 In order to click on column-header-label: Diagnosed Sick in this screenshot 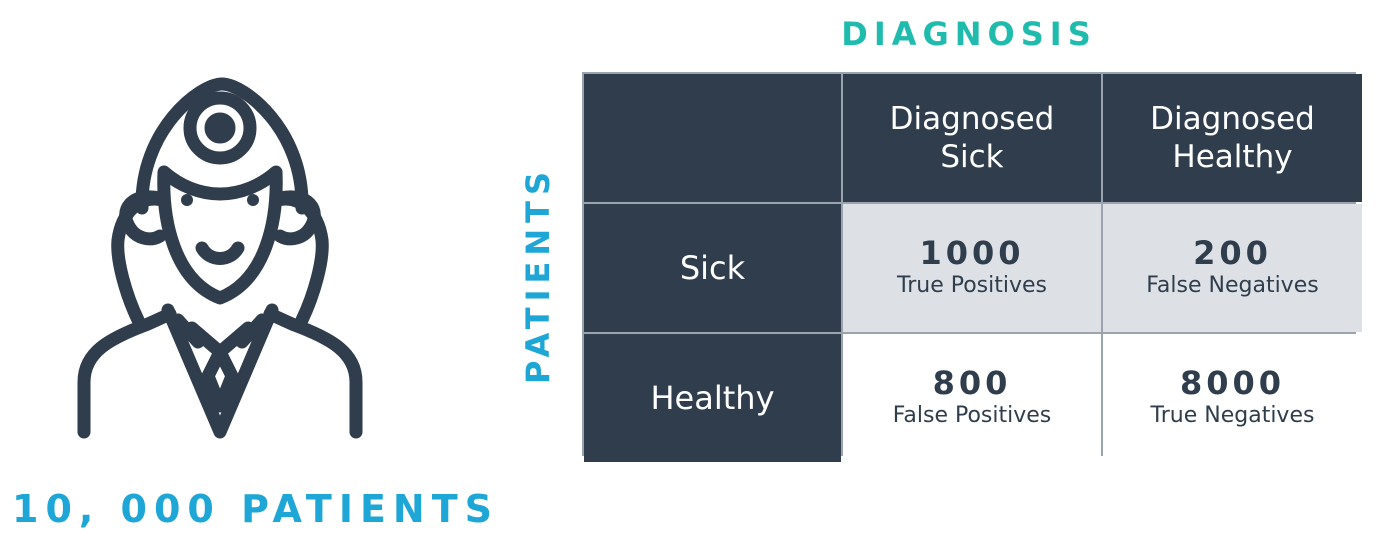, I will do `click(972, 138)`.